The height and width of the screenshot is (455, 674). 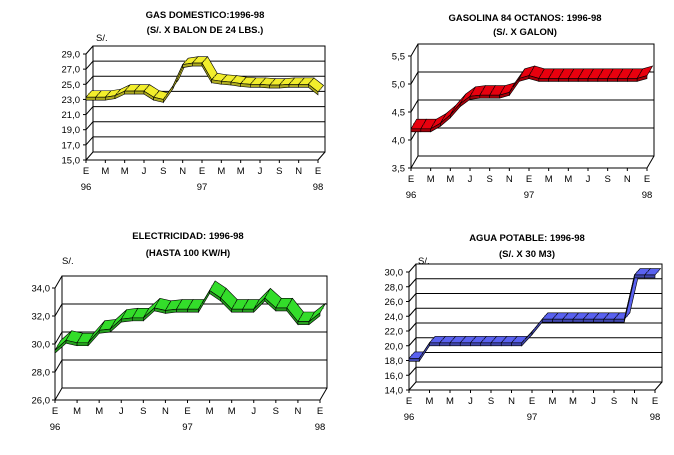 What do you see at coordinates (398, 85) in the screenshot?
I see `y-tick-label: 5,0` at bounding box center [398, 85].